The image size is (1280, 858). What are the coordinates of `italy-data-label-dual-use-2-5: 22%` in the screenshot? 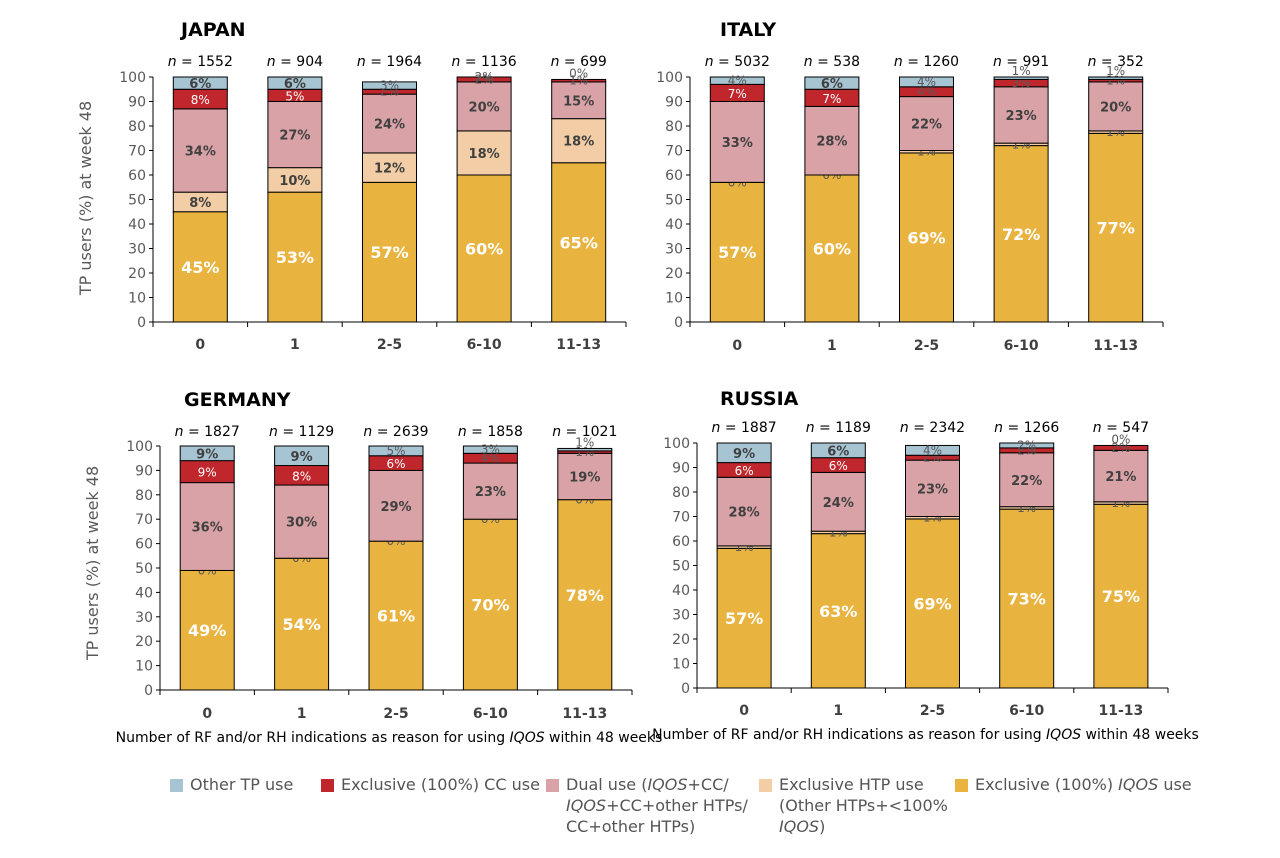 It's located at (926, 125).